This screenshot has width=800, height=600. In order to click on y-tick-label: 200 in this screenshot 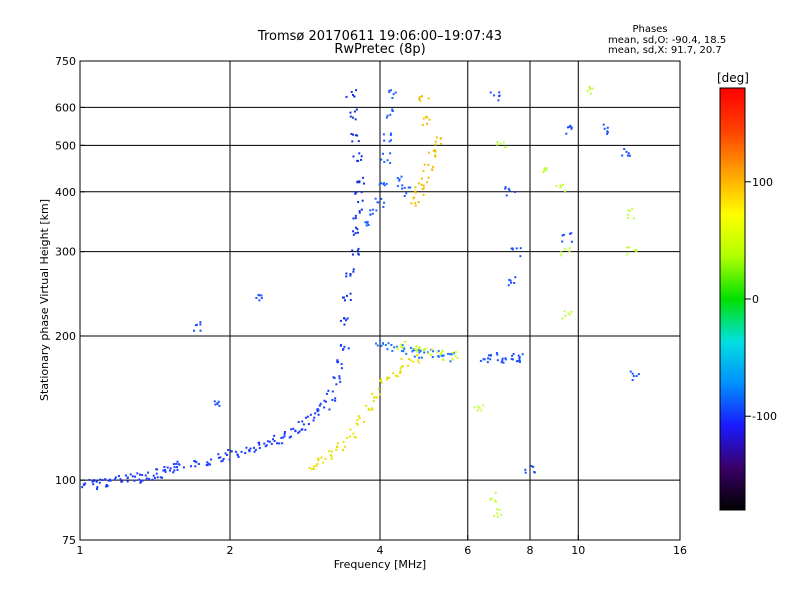, I will do `click(65, 336)`.